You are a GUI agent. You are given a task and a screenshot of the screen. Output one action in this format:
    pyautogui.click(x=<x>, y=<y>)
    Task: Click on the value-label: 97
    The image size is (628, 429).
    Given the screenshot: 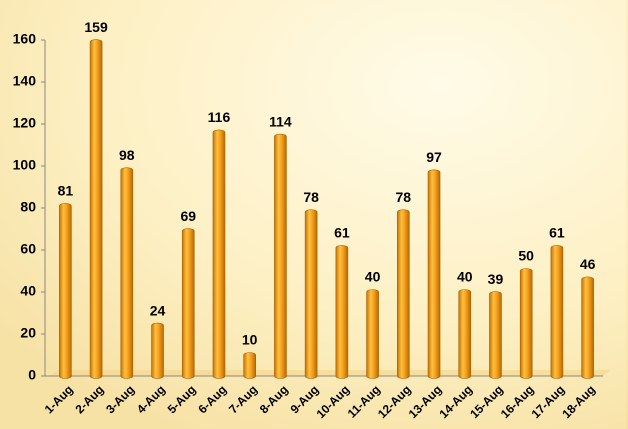 What is the action you would take?
    pyautogui.click(x=434, y=157)
    